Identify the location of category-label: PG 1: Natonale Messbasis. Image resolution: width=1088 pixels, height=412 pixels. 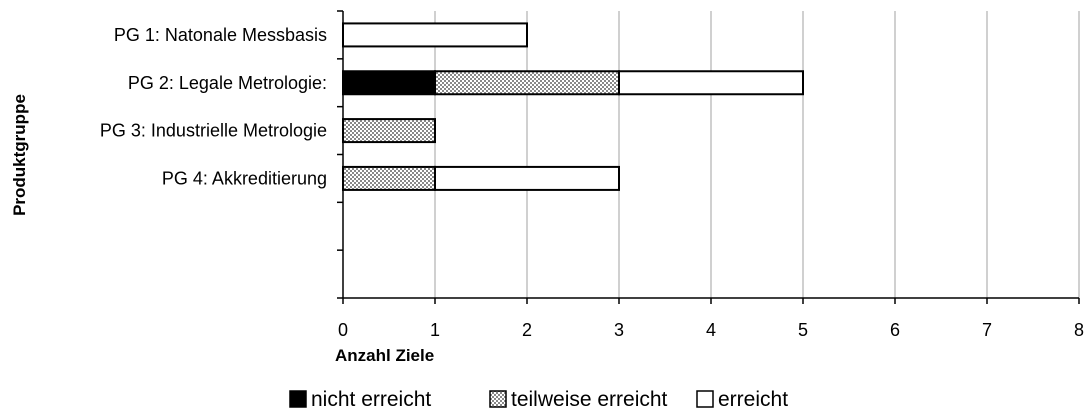
(220, 35).